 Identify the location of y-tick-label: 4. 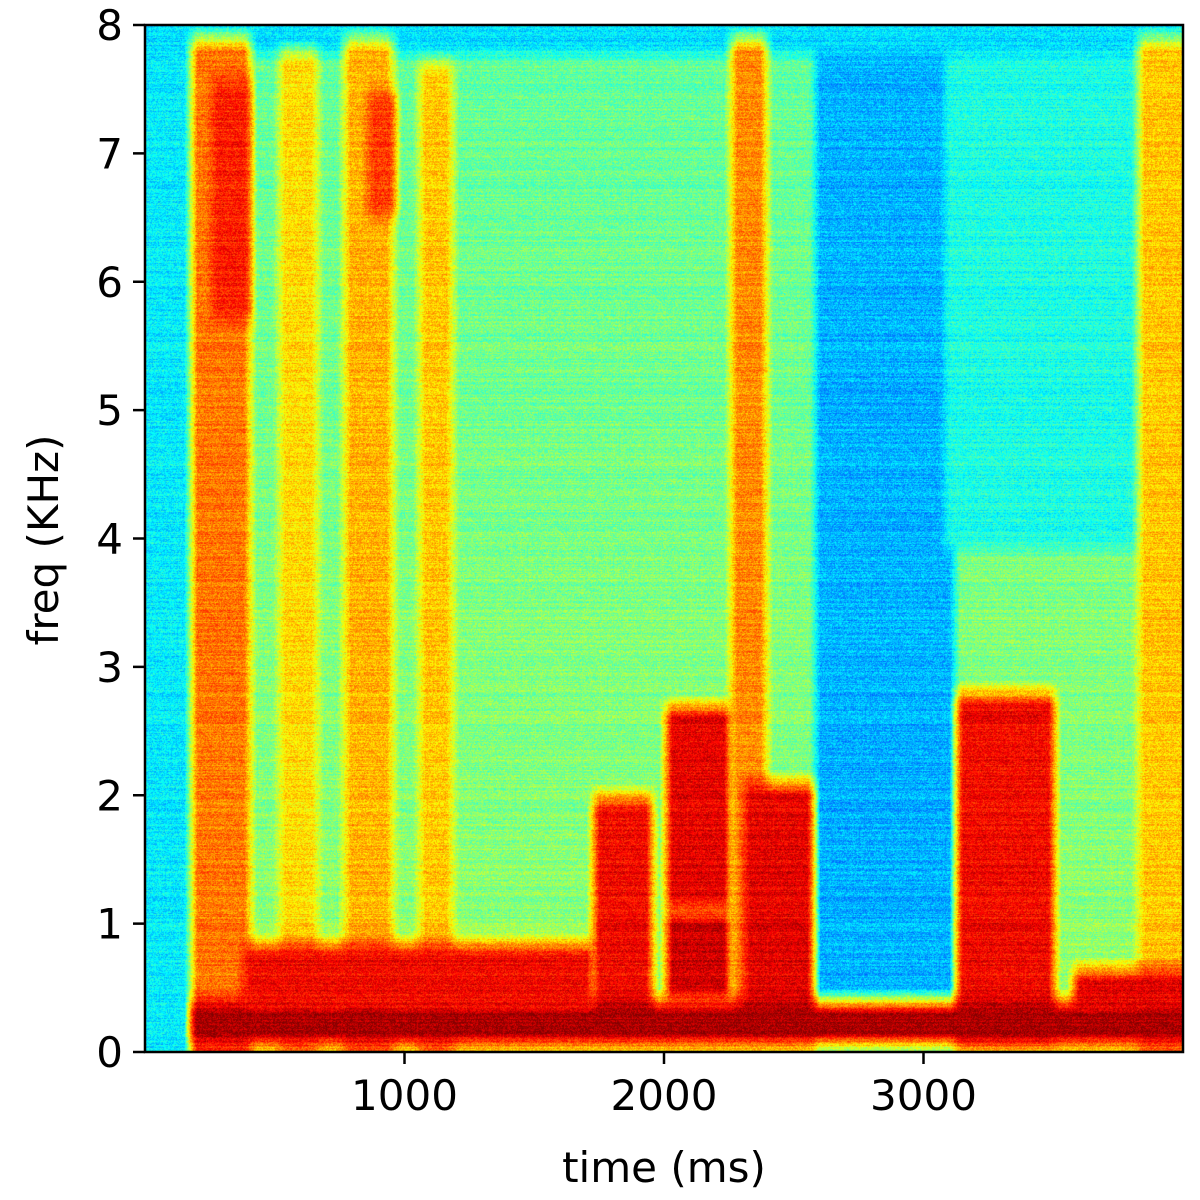
(109, 539).